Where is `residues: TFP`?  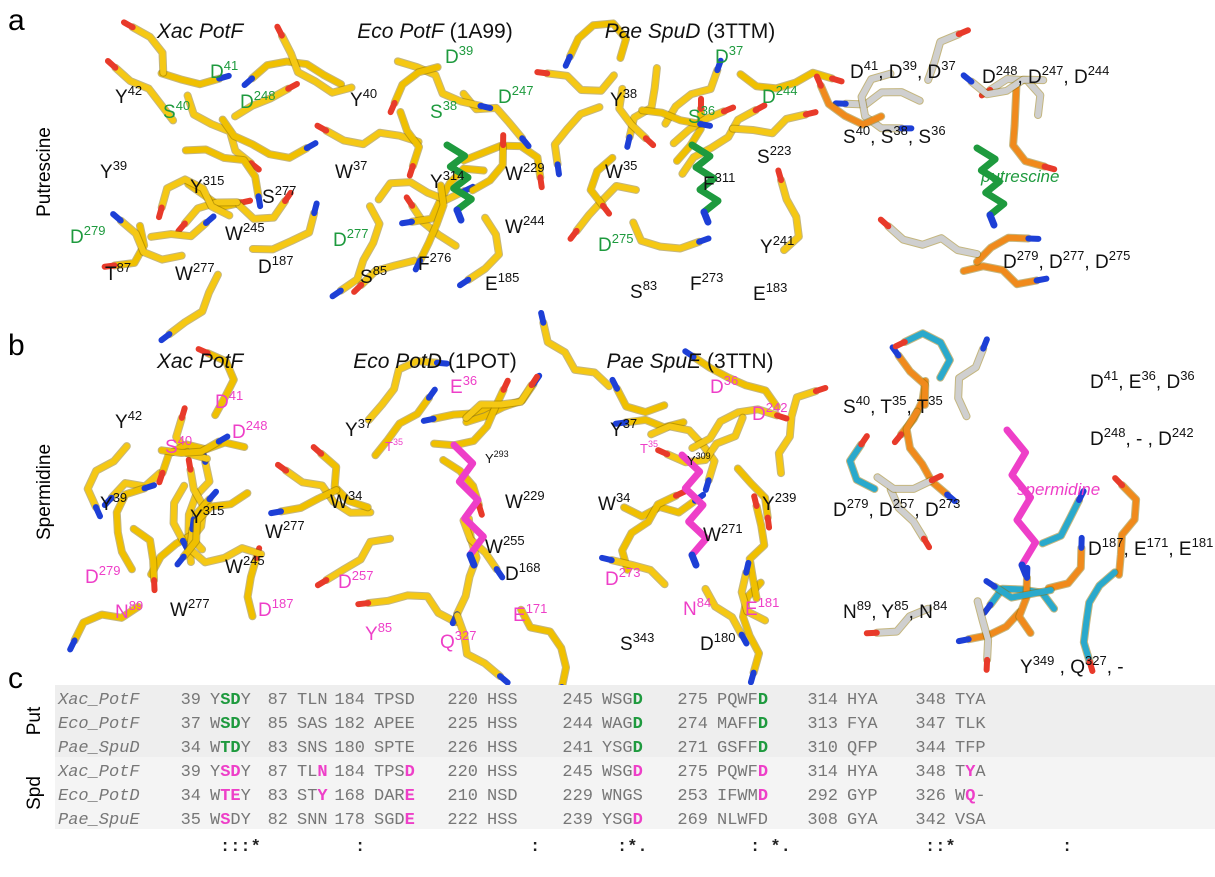 residues: TFP is located at coordinates (970, 748).